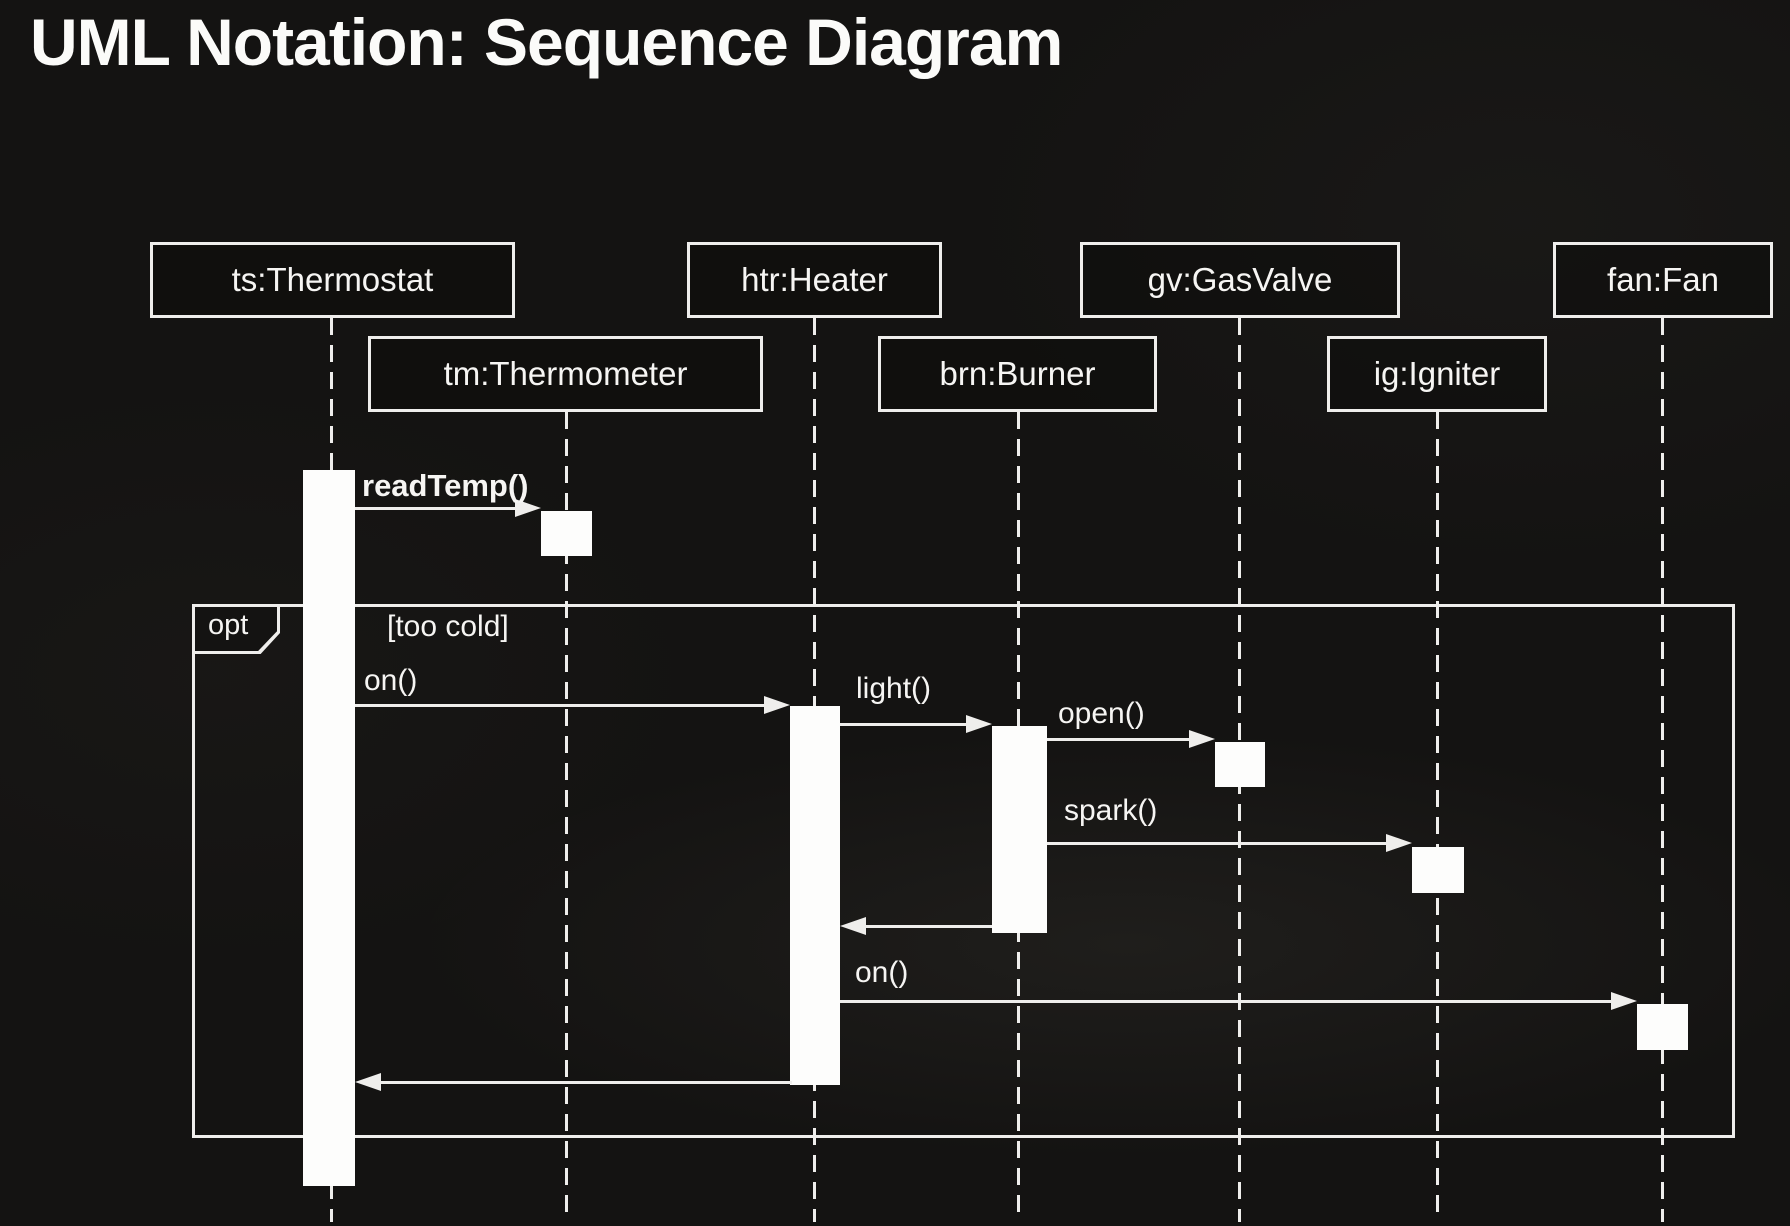 The image size is (1790, 1226). What do you see at coordinates (1101, 713) in the screenshot?
I see `message-open-label: open()` at bounding box center [1101, 713].